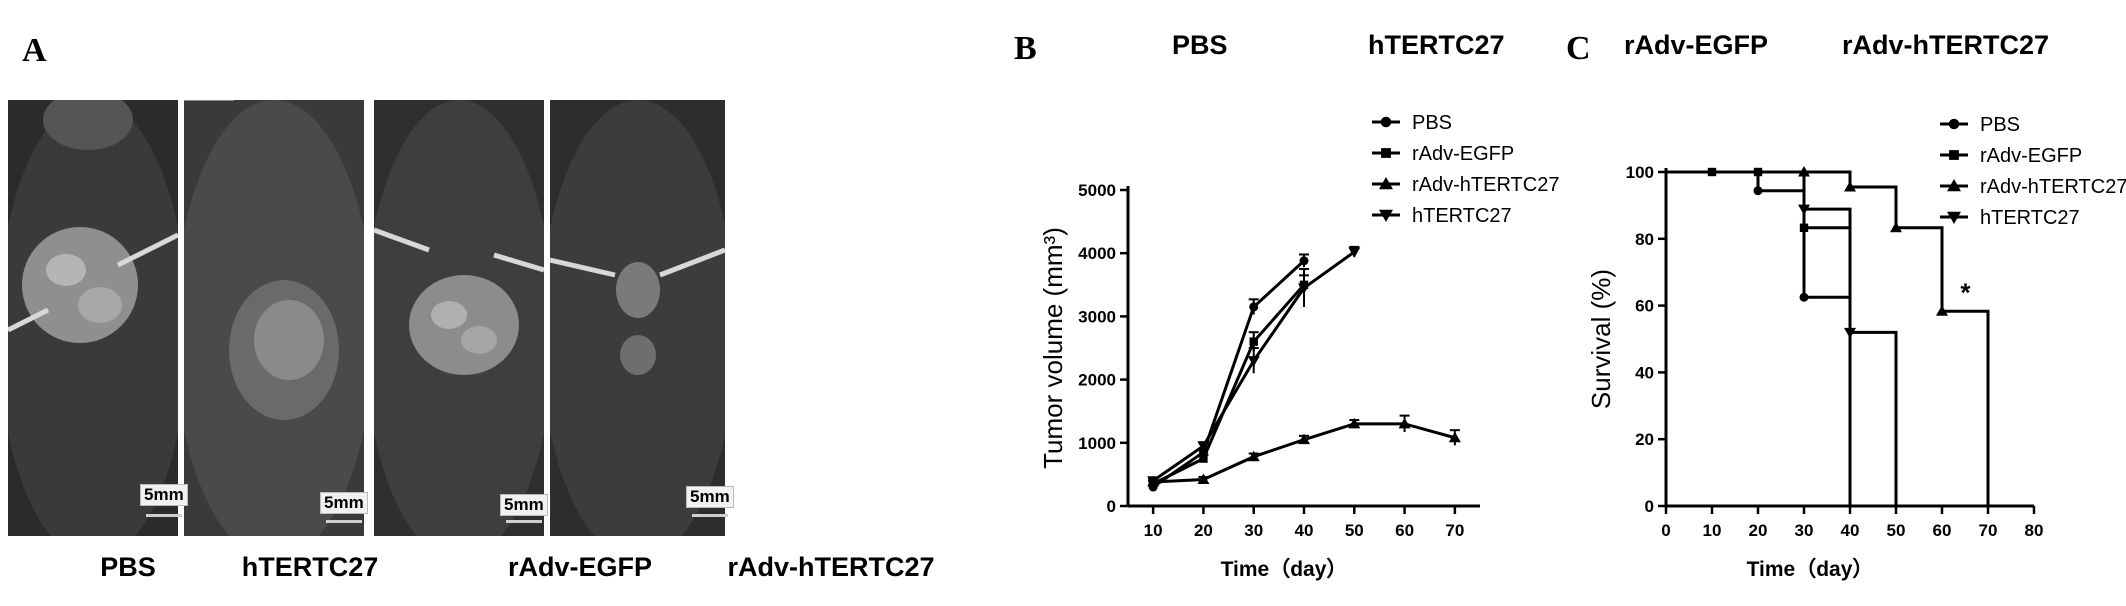 This screenshot has height=606, width=2126. I want to click on survival-x-axis-label: Time（day）, so click(1810, 569).